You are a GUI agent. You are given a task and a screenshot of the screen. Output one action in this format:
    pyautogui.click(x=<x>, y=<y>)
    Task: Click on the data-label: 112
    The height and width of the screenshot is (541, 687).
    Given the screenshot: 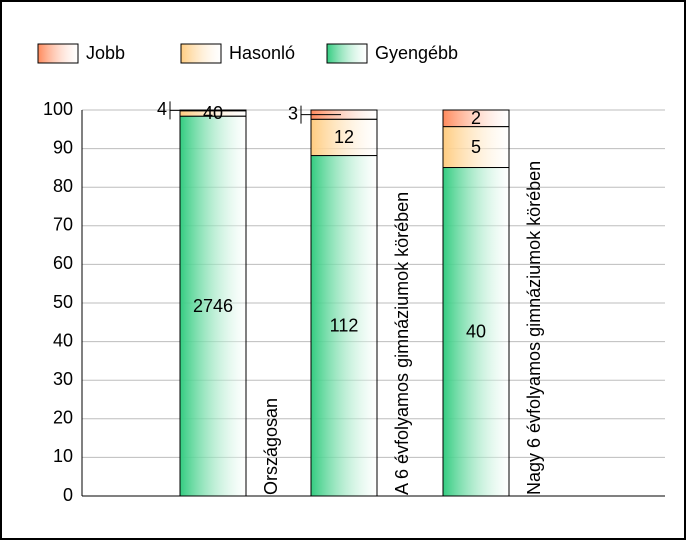 What is the action you would take?
    pyautogui.click(x=344, y=326)
    